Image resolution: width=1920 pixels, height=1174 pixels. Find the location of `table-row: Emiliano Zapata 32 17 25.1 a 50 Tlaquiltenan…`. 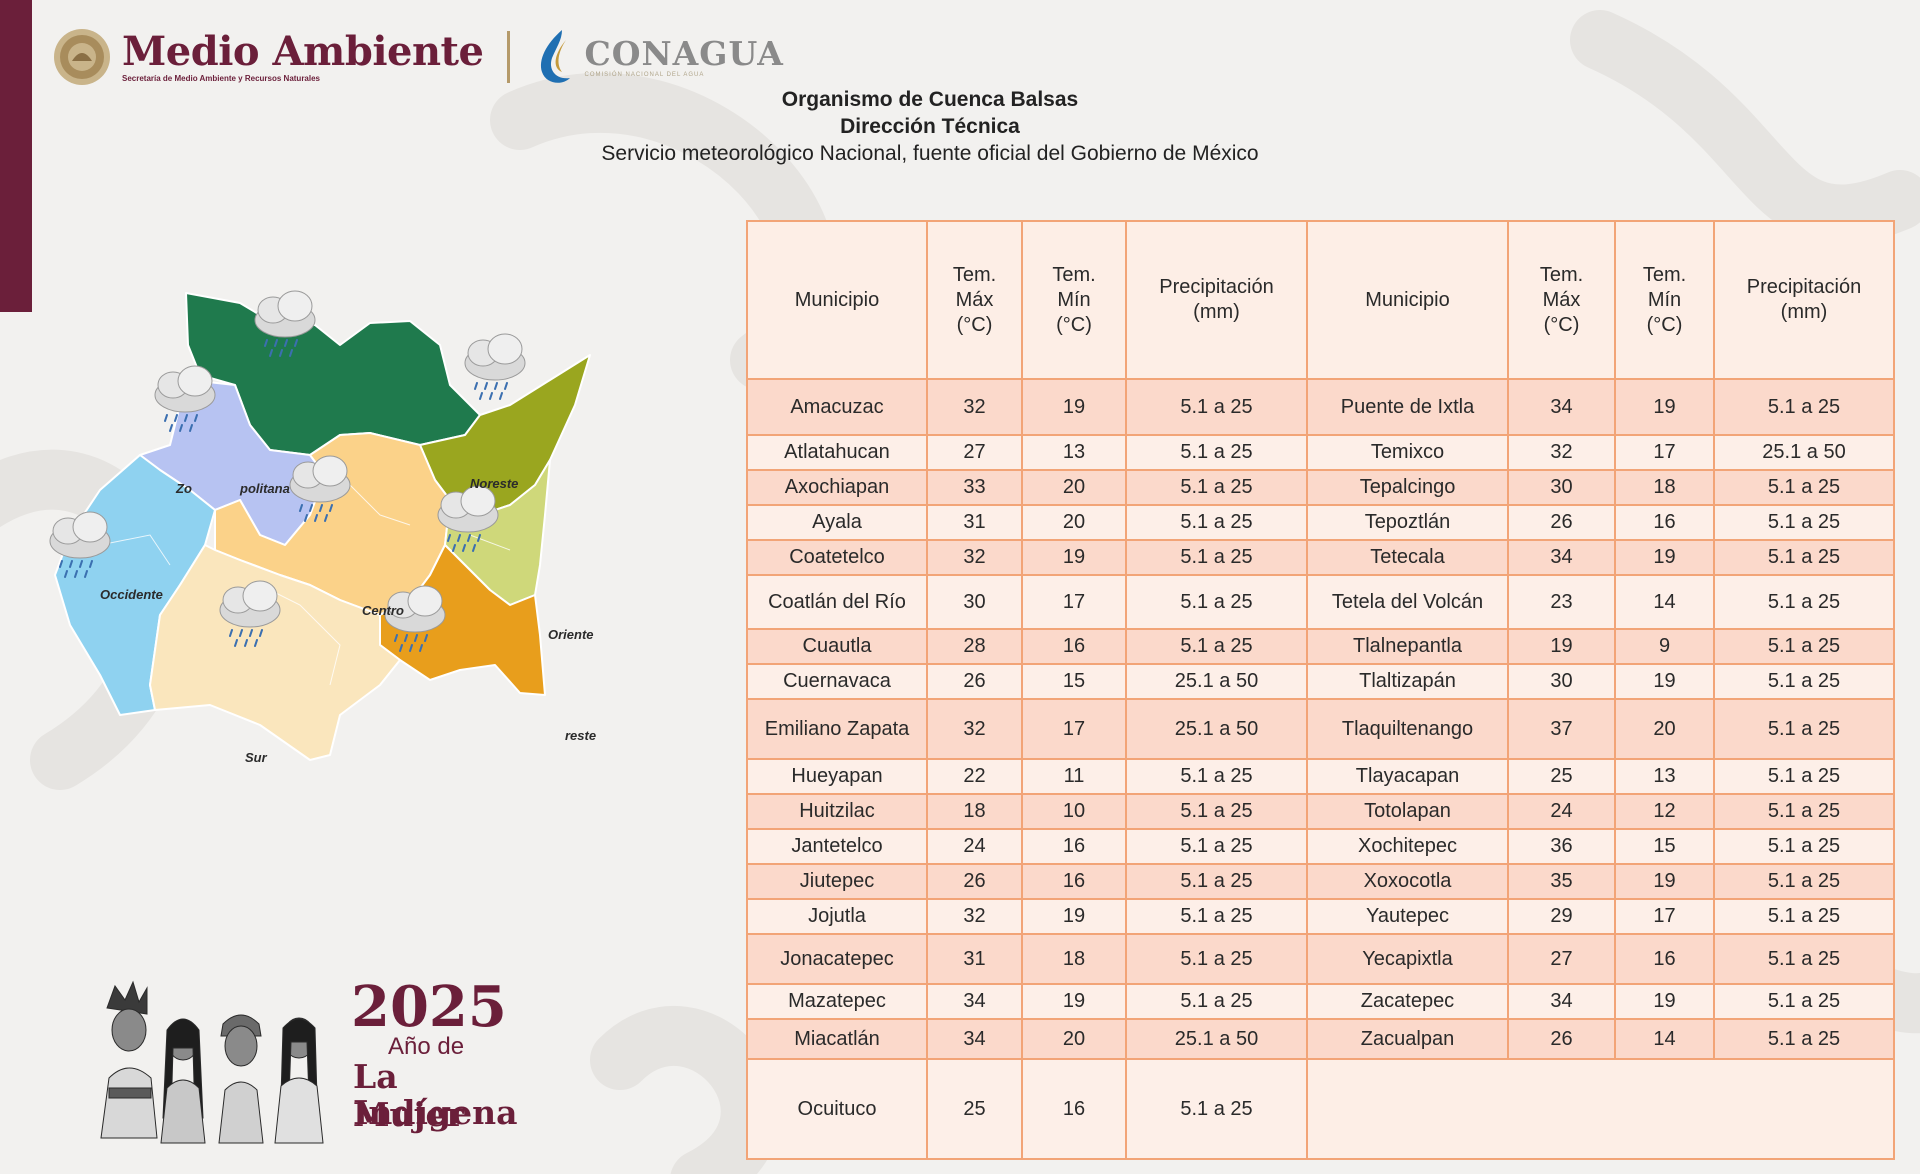

table-row: Emiliano Zapata 32 17 25.1 a 50 Tlaquiltenan… is located at coordinates (1320, 729).